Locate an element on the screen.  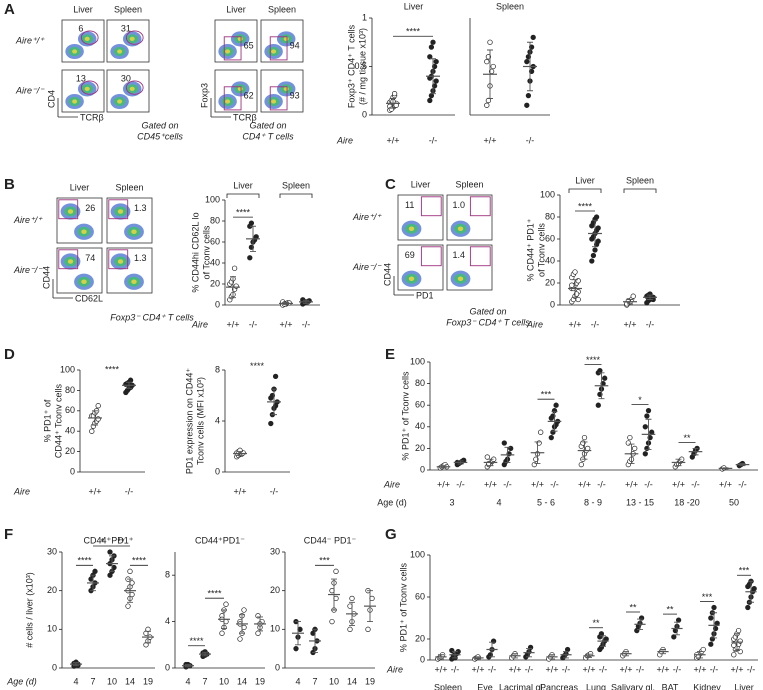
y-axis-label: % PD1⁺ of Tconv cells is located at coordinates (403, 607).